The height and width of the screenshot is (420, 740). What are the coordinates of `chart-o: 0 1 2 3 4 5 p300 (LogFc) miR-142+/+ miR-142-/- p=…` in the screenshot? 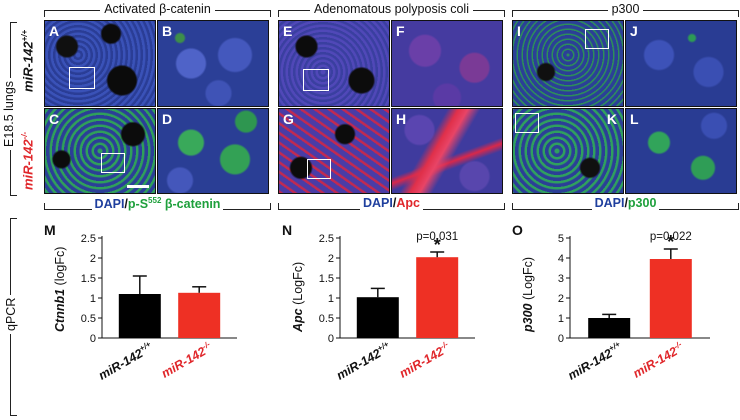 It's located at (615, 307).